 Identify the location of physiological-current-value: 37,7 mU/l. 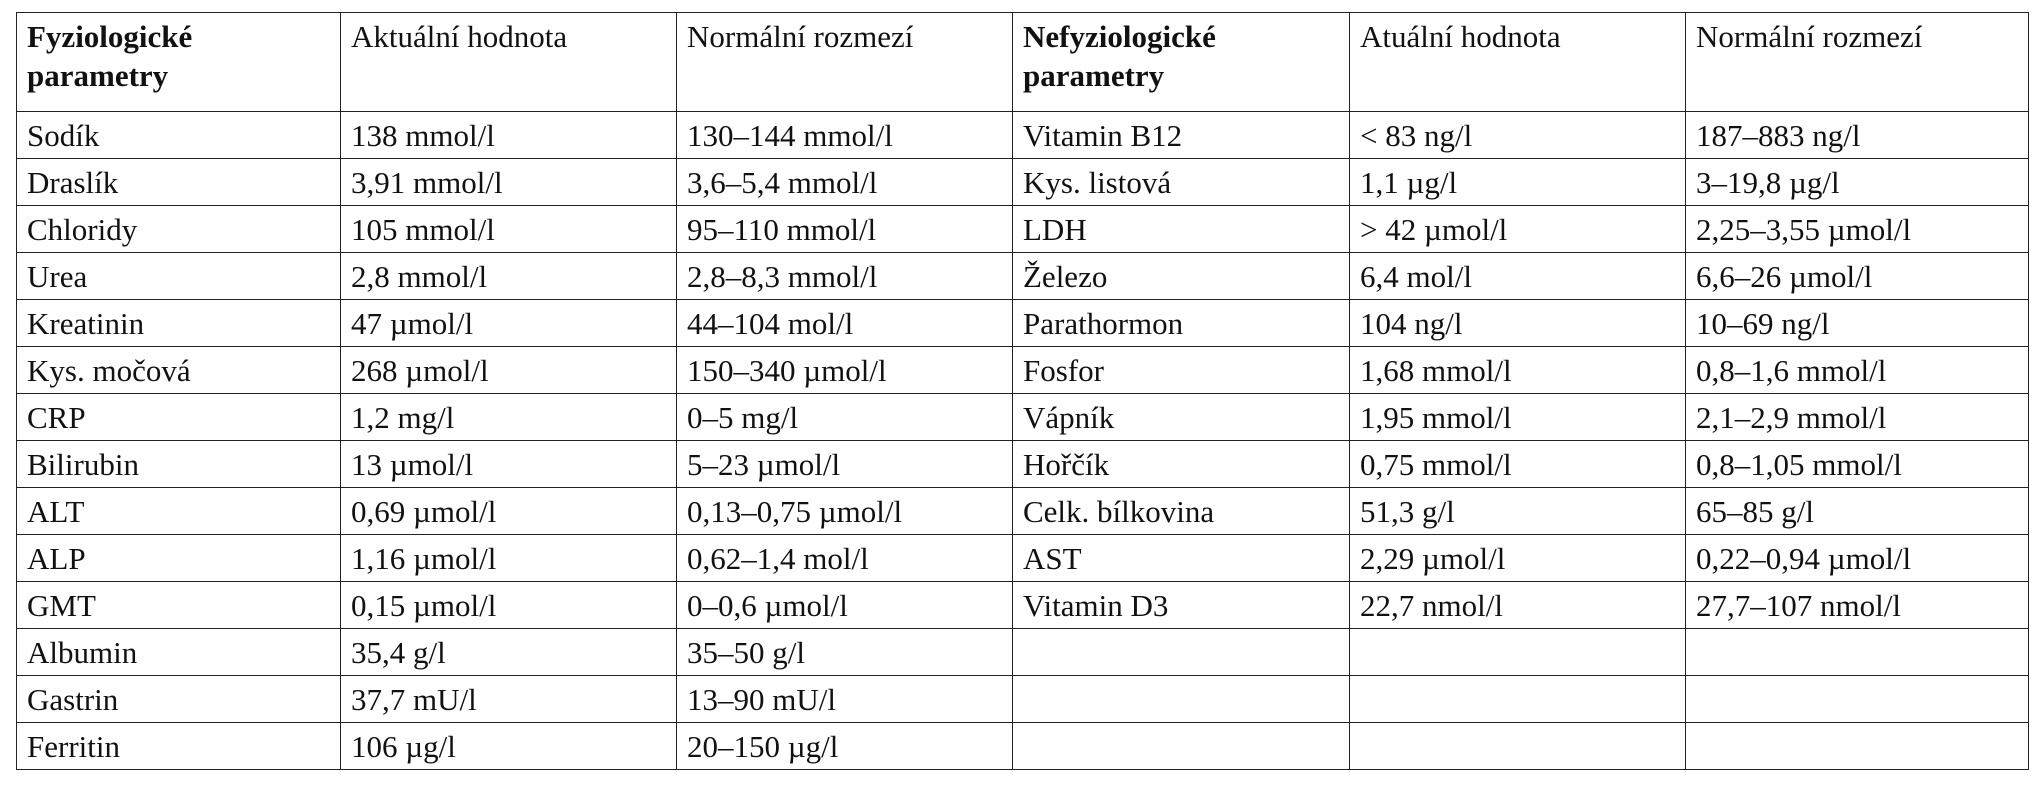
(508, 699).